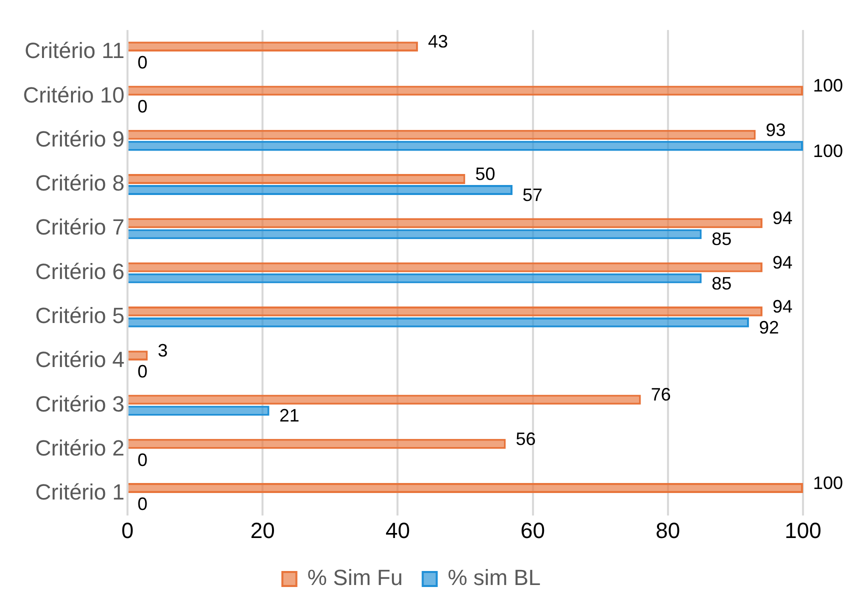 This screenshot has width=853, height=610. Describe the element at coordinates (485, 174) in the screenshot. I see `data-label: 50` at that location.